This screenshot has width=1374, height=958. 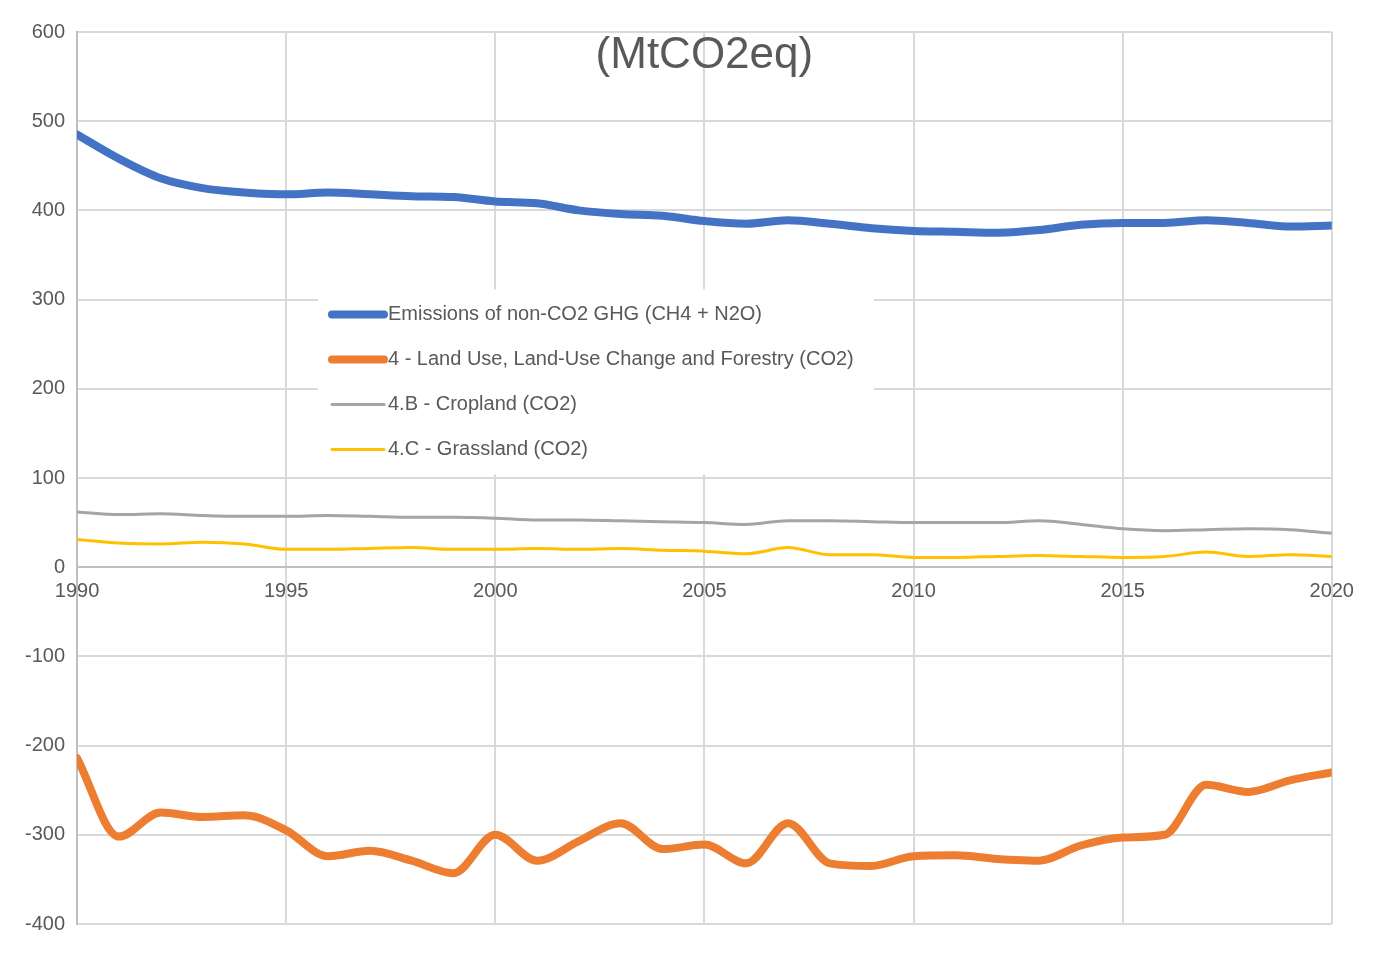 I want to click on y-tick-label: 100, so click(x=48, y=476).